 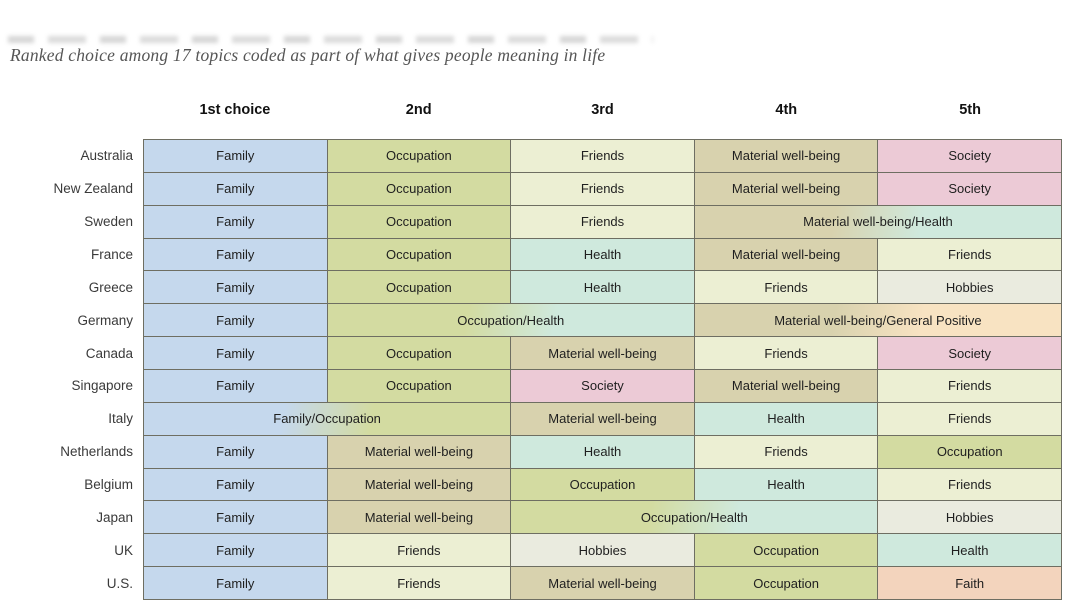 What do you see at coordinates (877, 320) in the screenshot?
I see `rank-cell: Material well-being/General Positive` at bounding box center [877, 320].